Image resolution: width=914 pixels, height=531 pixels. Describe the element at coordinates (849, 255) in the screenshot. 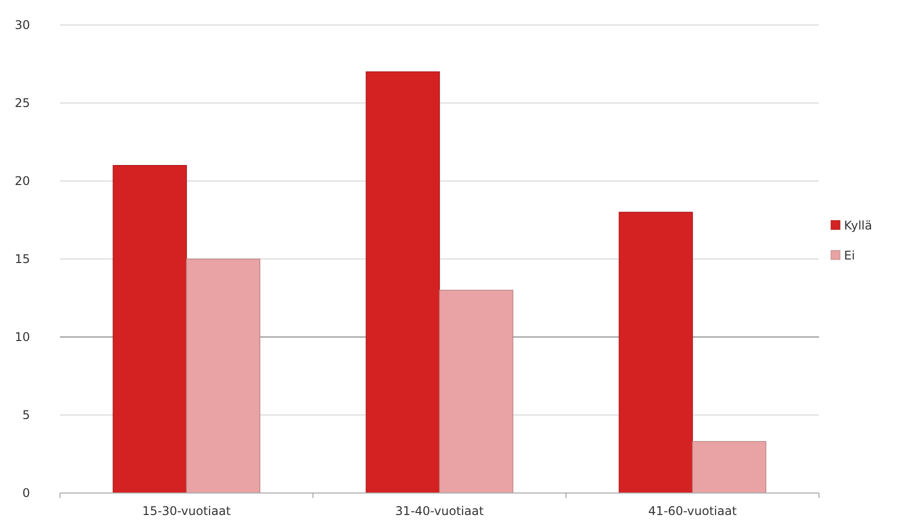

I see `legend-label: Ei` at that location.